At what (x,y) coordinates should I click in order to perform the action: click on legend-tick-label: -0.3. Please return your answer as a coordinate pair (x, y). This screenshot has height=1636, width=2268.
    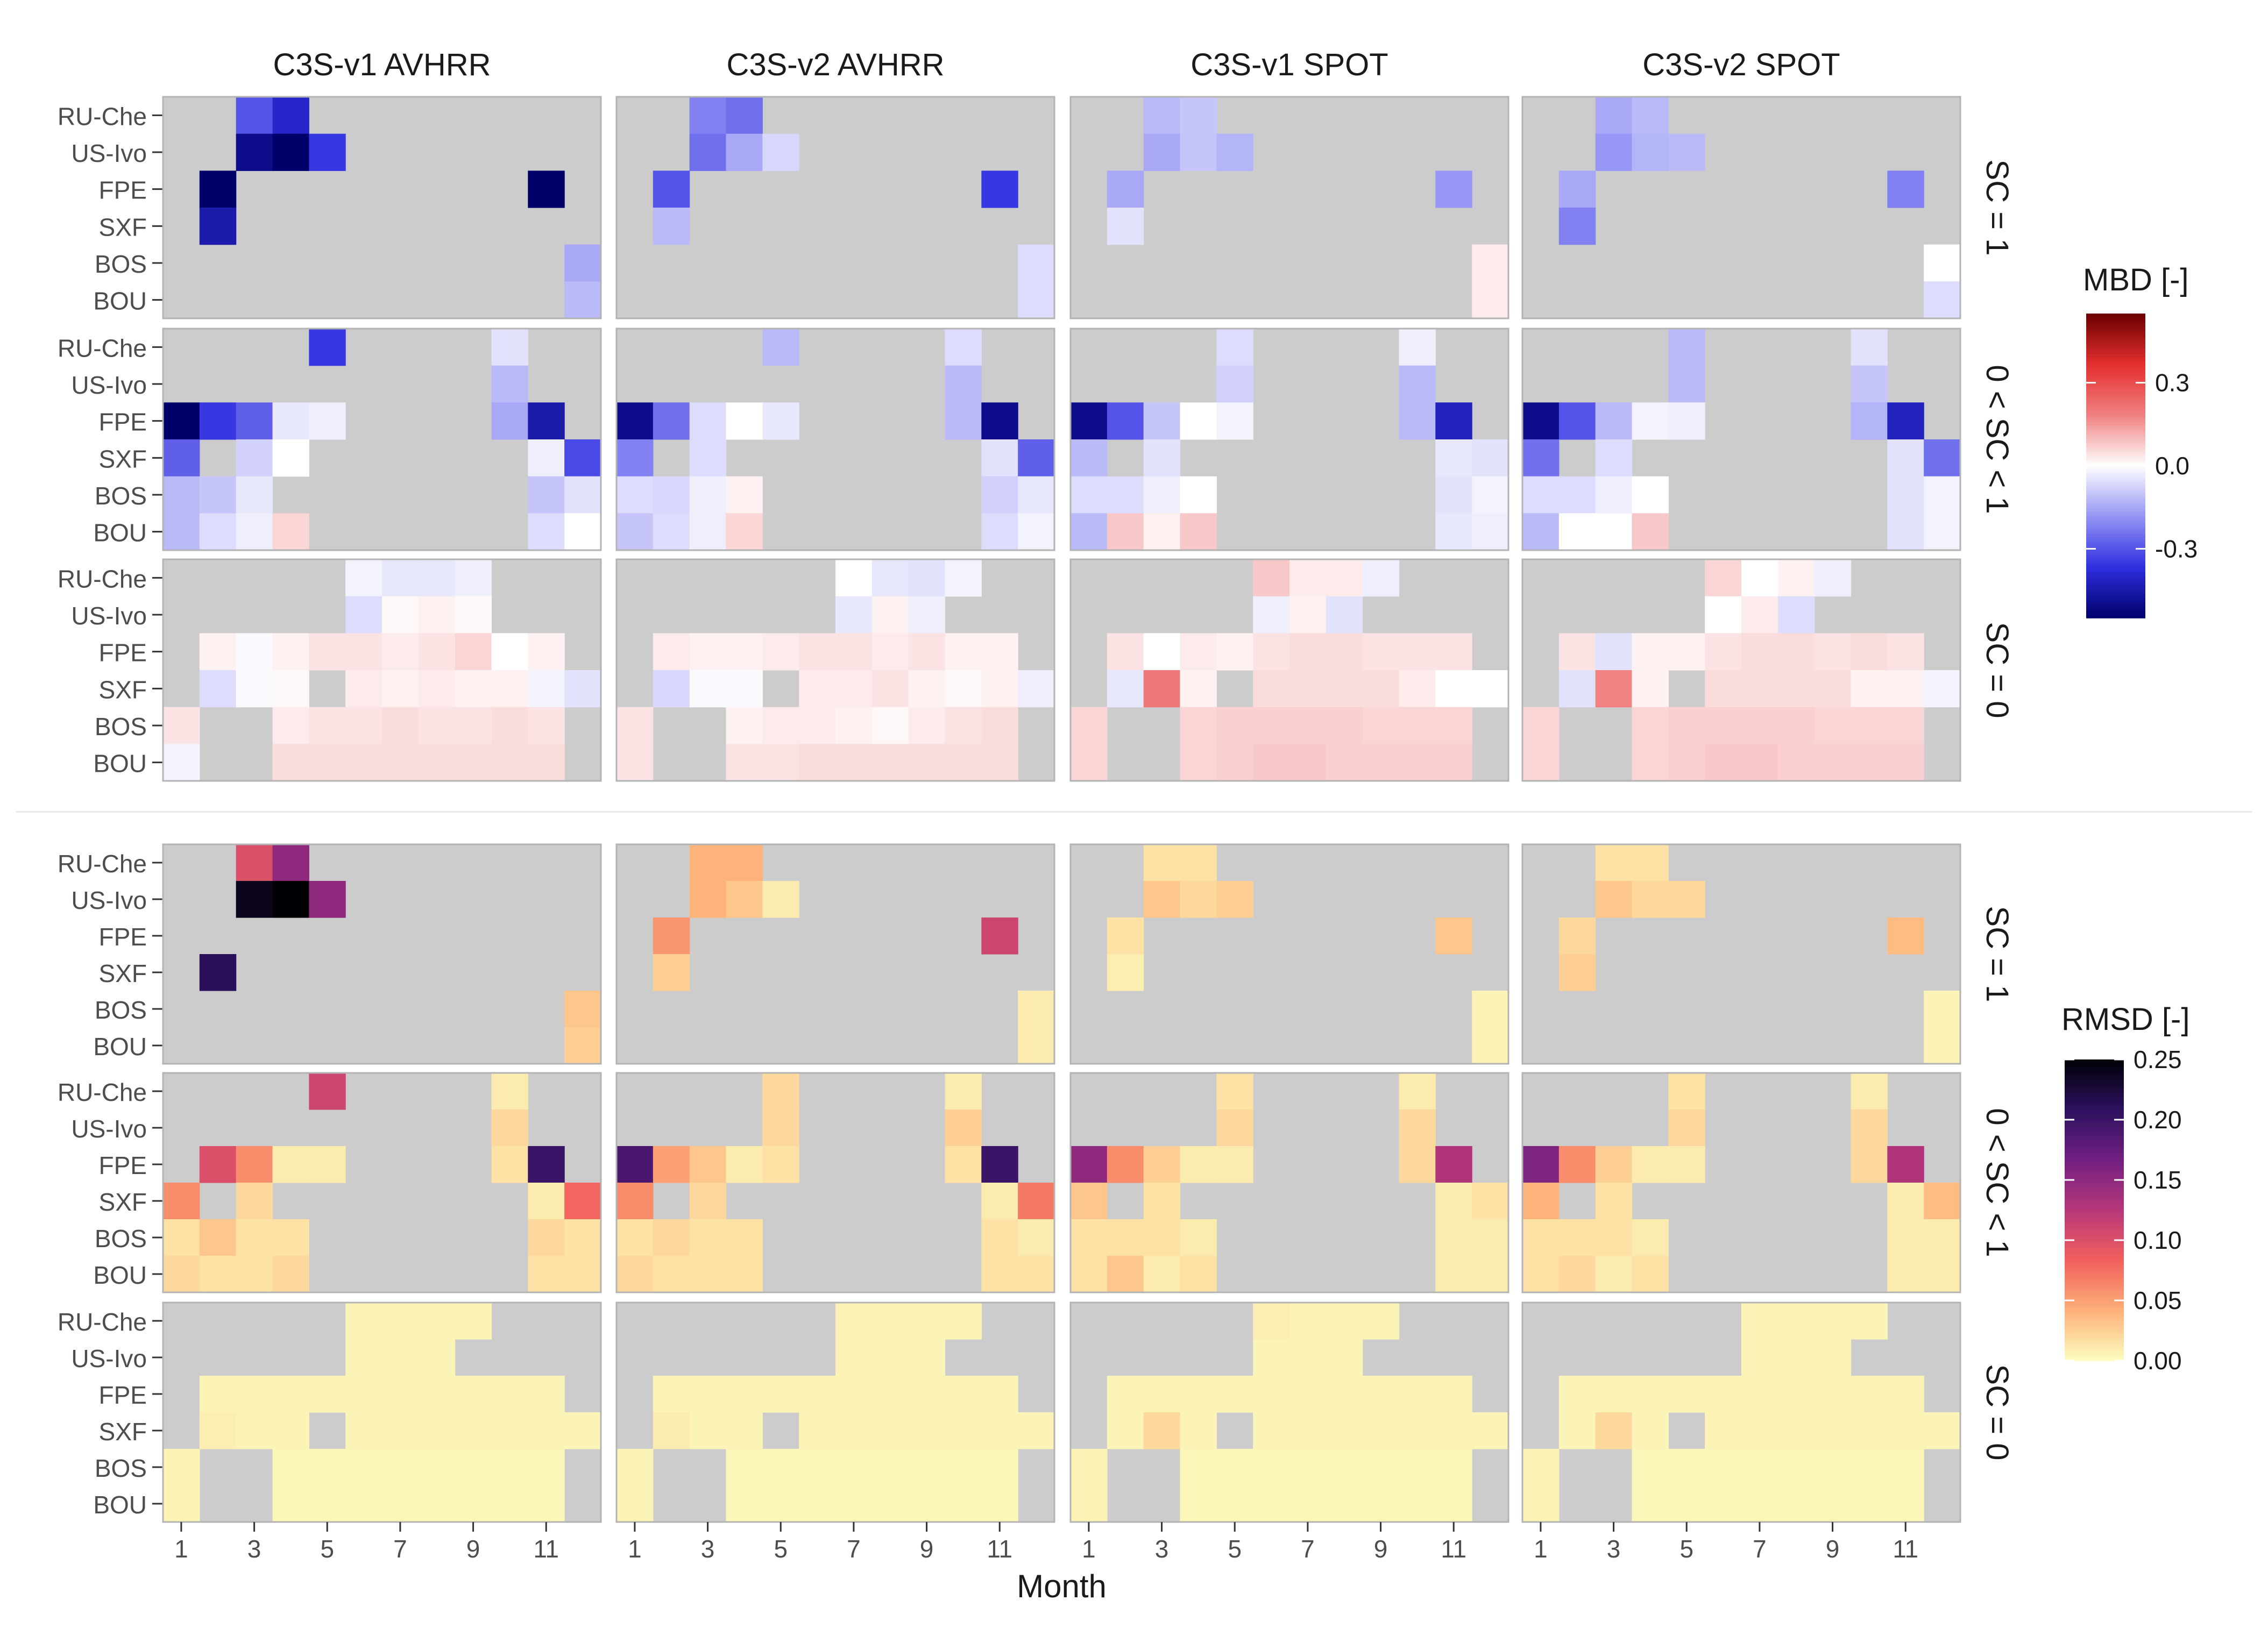
    Looking at the image, I should click on (2176, 549).